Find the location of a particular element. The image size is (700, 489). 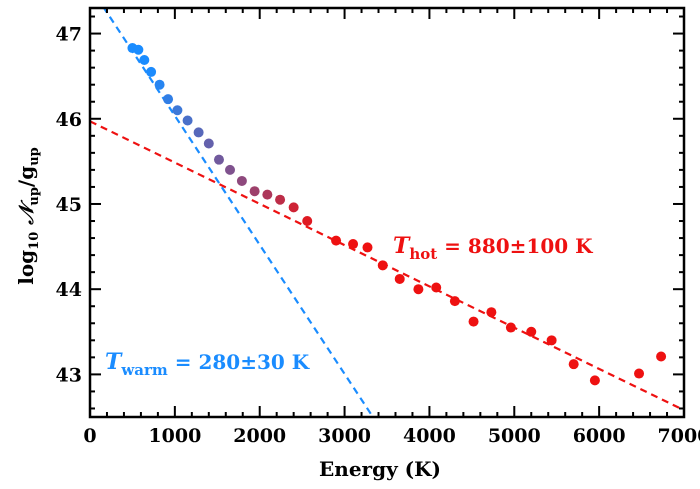

y-axis-title: log10 𝒩up/gup is located at coordinates (28, 216).